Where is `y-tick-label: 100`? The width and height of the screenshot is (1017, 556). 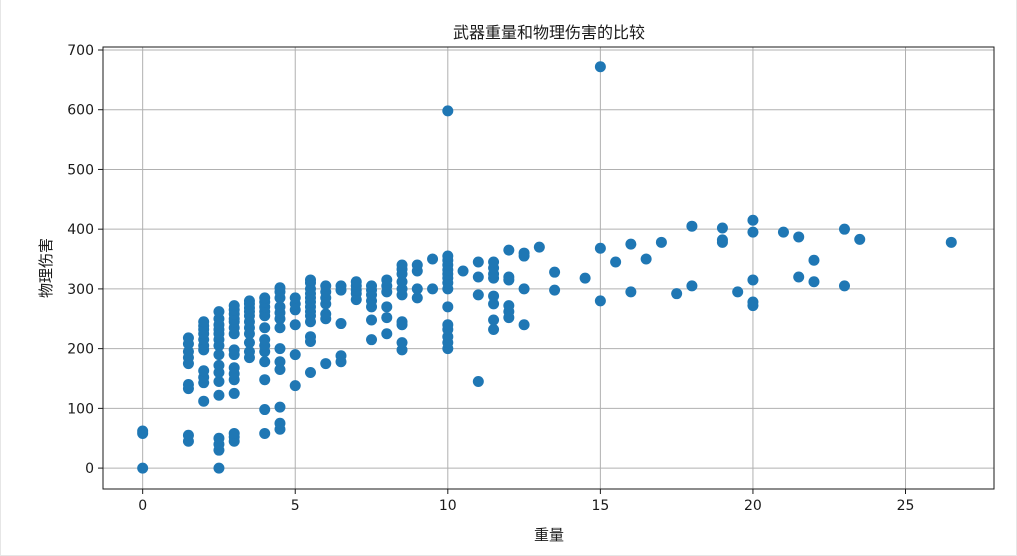
y-tick-label: 100 is located at coordinates (80, 409).